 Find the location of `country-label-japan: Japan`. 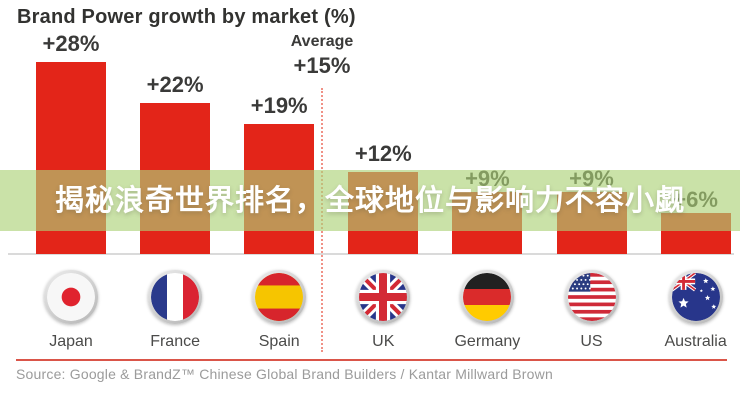

country-label-japan: Japan is located at coordinates (71, 341).